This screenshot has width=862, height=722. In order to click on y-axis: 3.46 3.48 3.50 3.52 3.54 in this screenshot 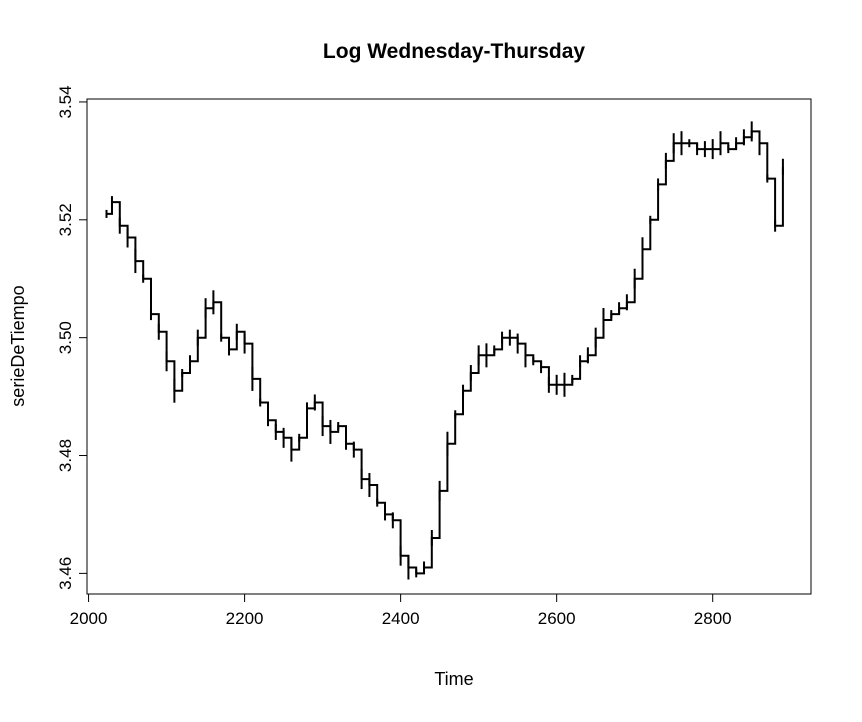, I will do `click(72, 337)`.